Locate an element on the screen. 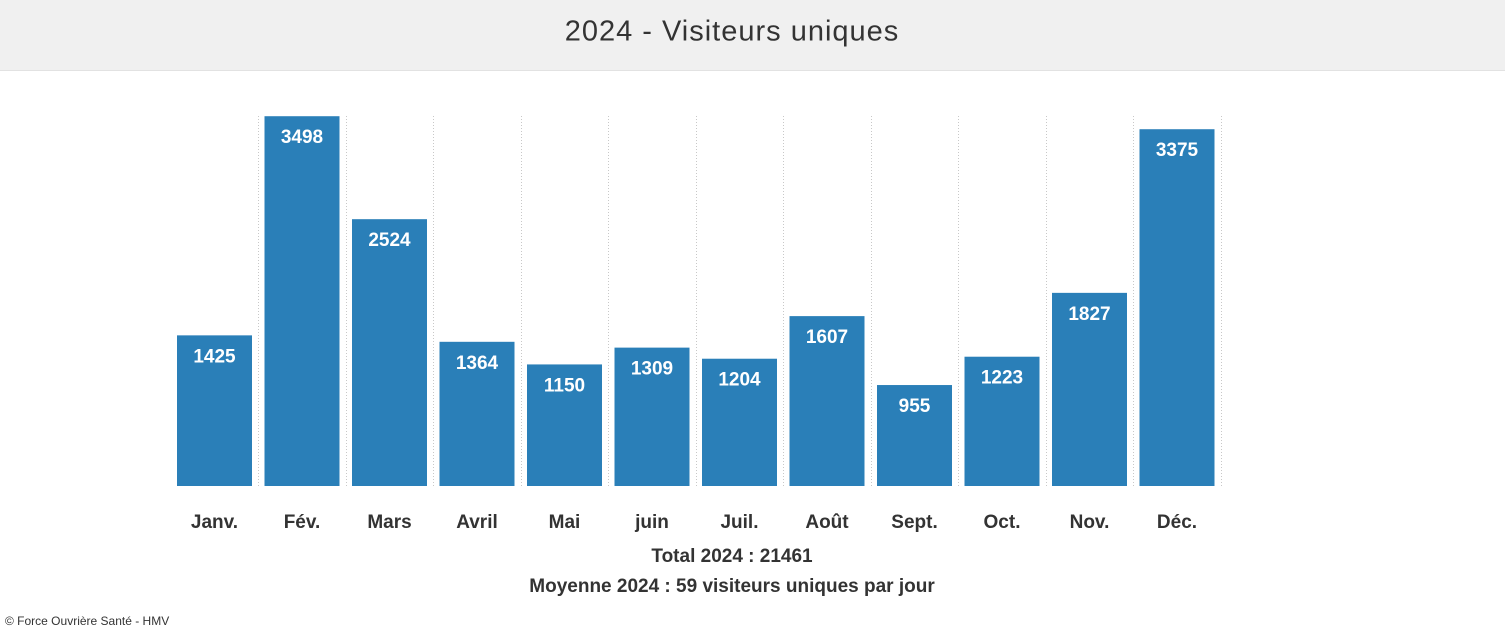 Image resolution: width=1505 pixels, height=633 pixels. value-label: 955 is located at coordinates (915, 406).